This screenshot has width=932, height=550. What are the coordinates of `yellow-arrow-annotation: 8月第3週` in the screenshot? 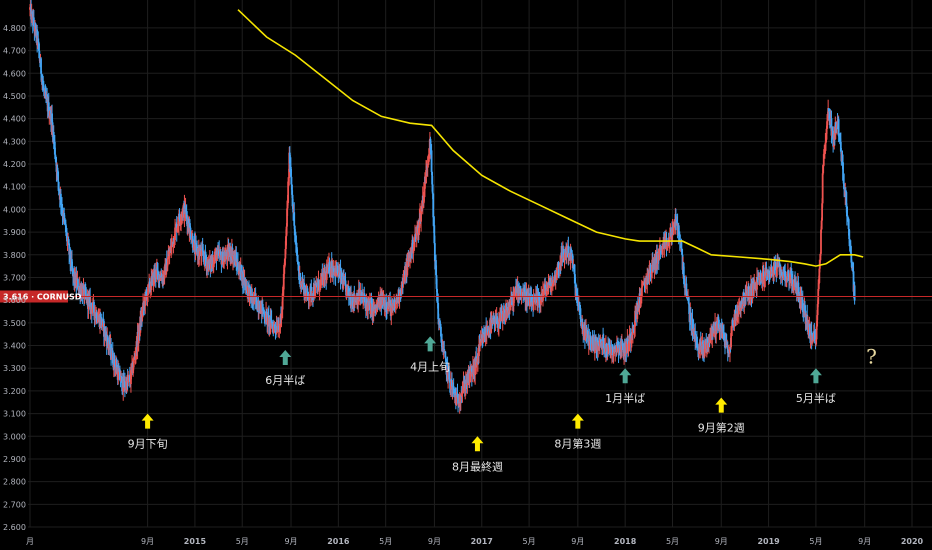 It's located at (577, 432).